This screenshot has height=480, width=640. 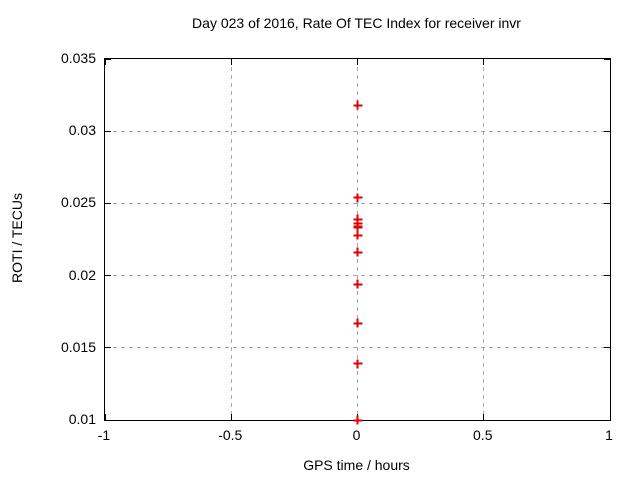 What do you see at coordinates (356, 435) in the screenshot?
I see `x-tick-label: 0` at bounding box center [356, 435].